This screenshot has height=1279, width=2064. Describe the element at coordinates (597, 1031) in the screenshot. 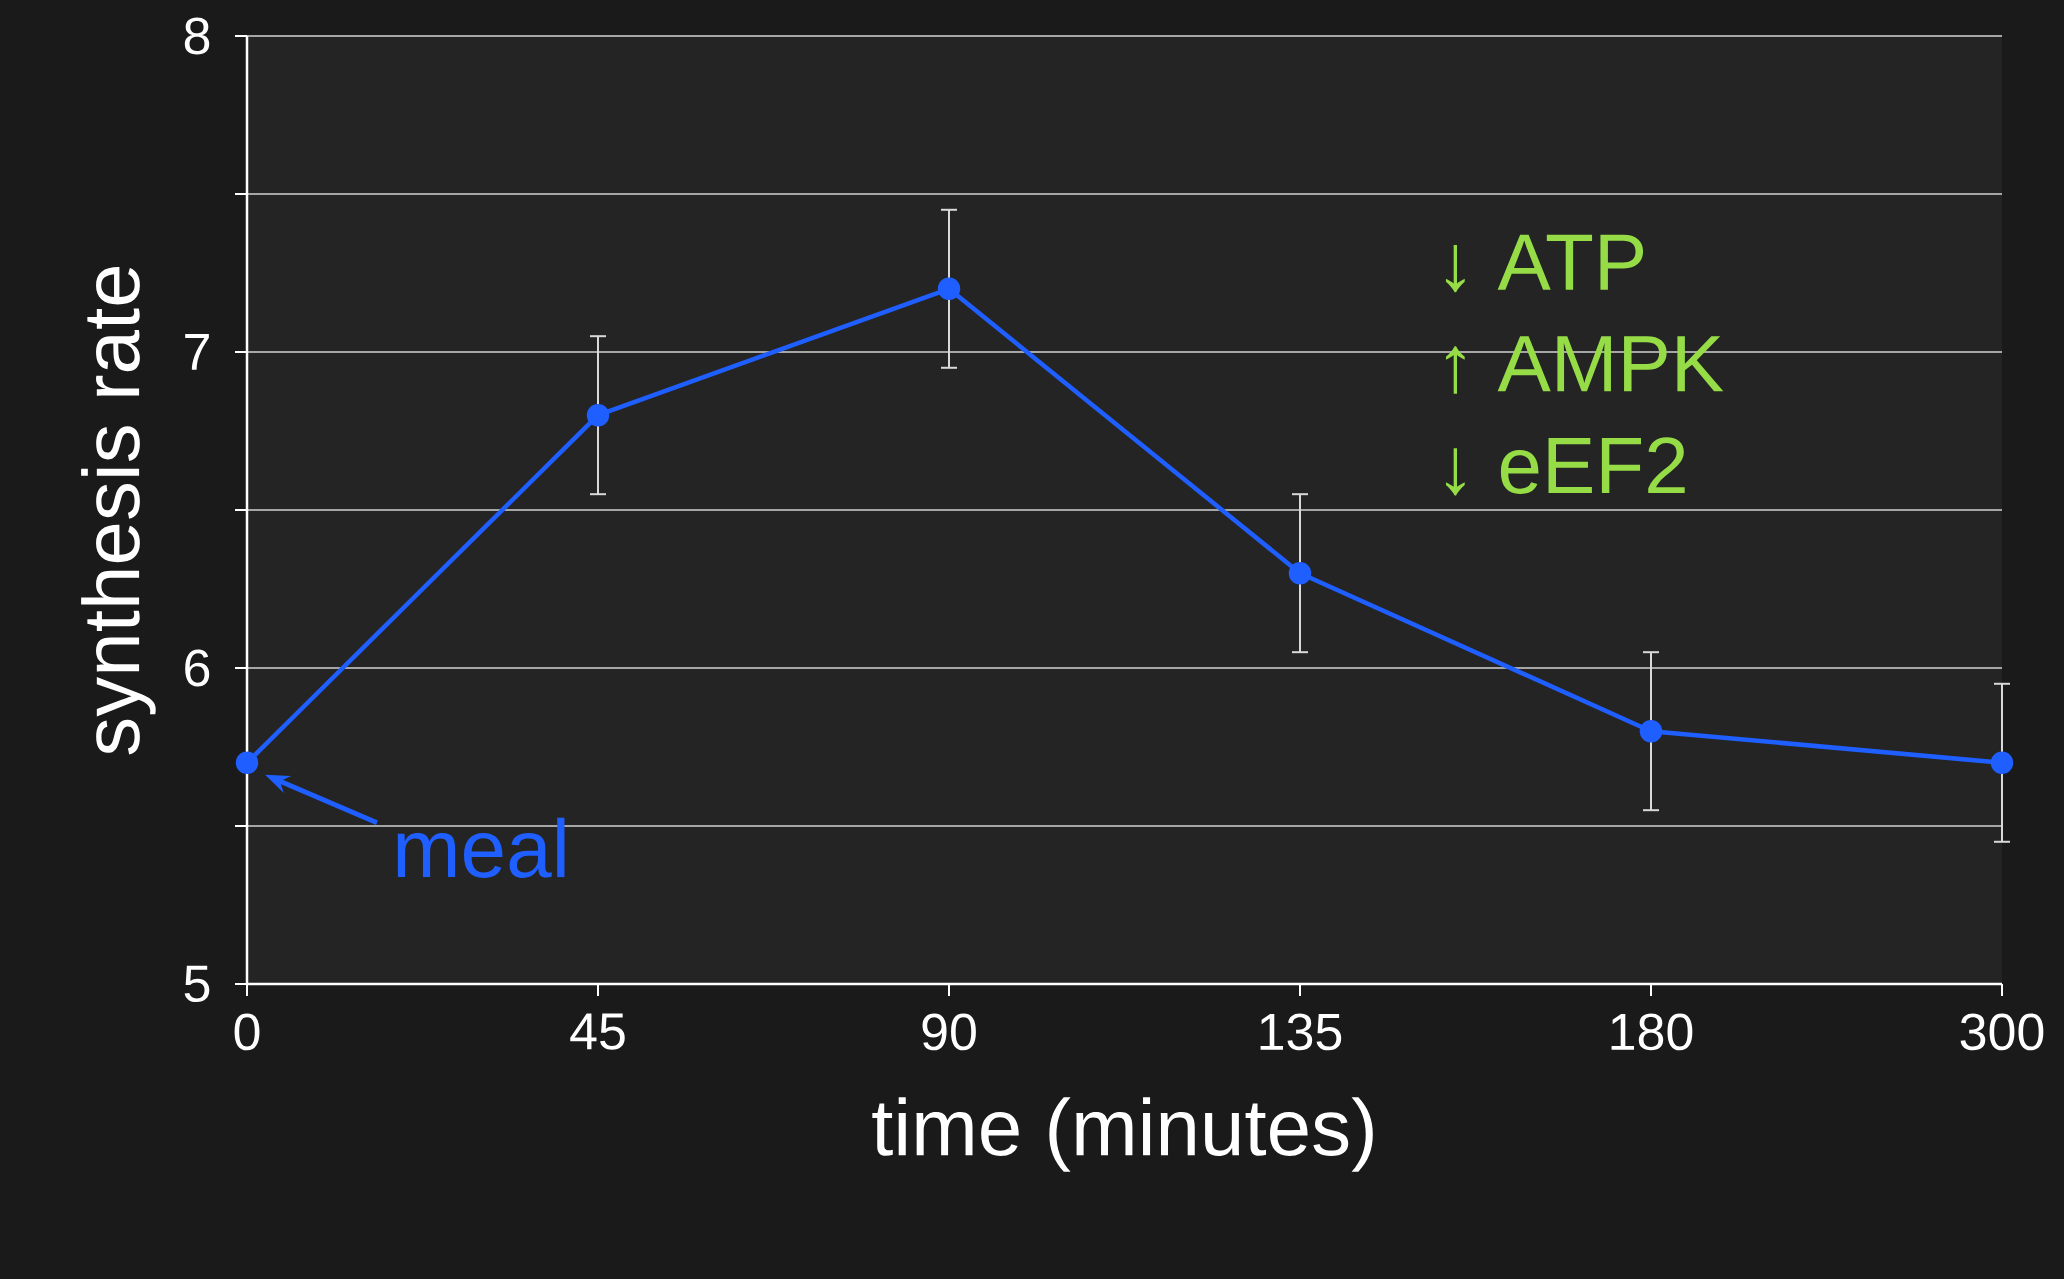

I see `x-tick-label: 45` at that location.